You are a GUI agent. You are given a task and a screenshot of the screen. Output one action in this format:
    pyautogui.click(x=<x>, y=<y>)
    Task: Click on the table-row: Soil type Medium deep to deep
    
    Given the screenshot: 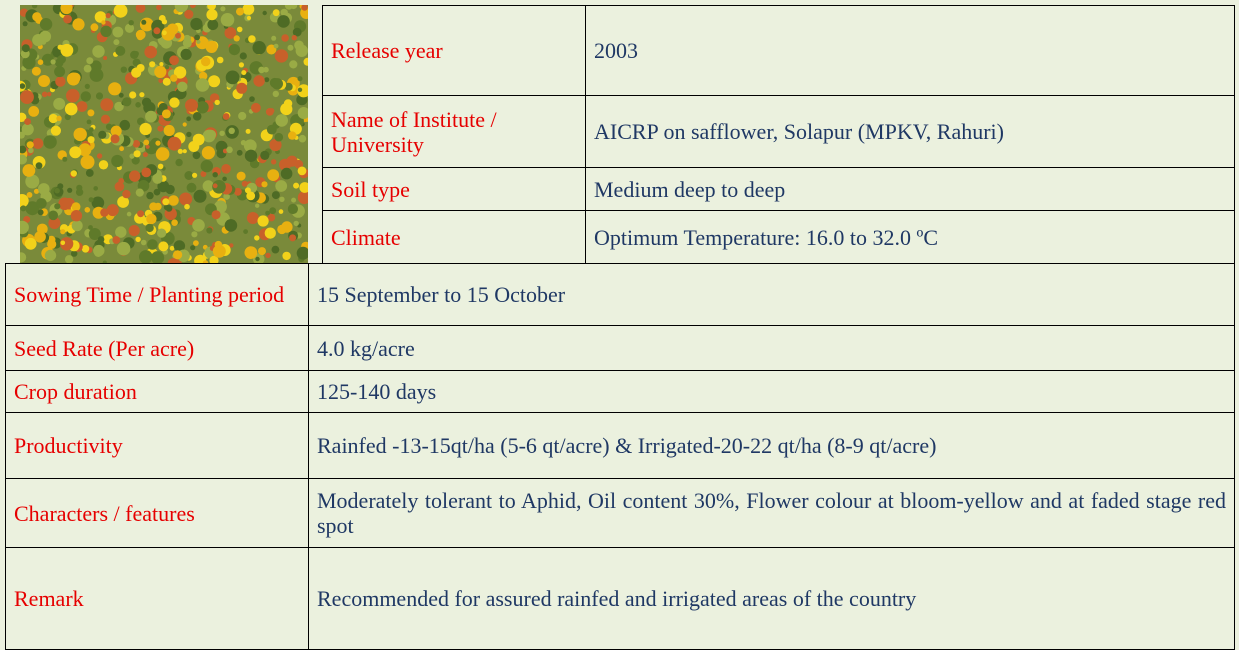 What is the action you would take?
    pyautogui.click(x=778, y=189)
    